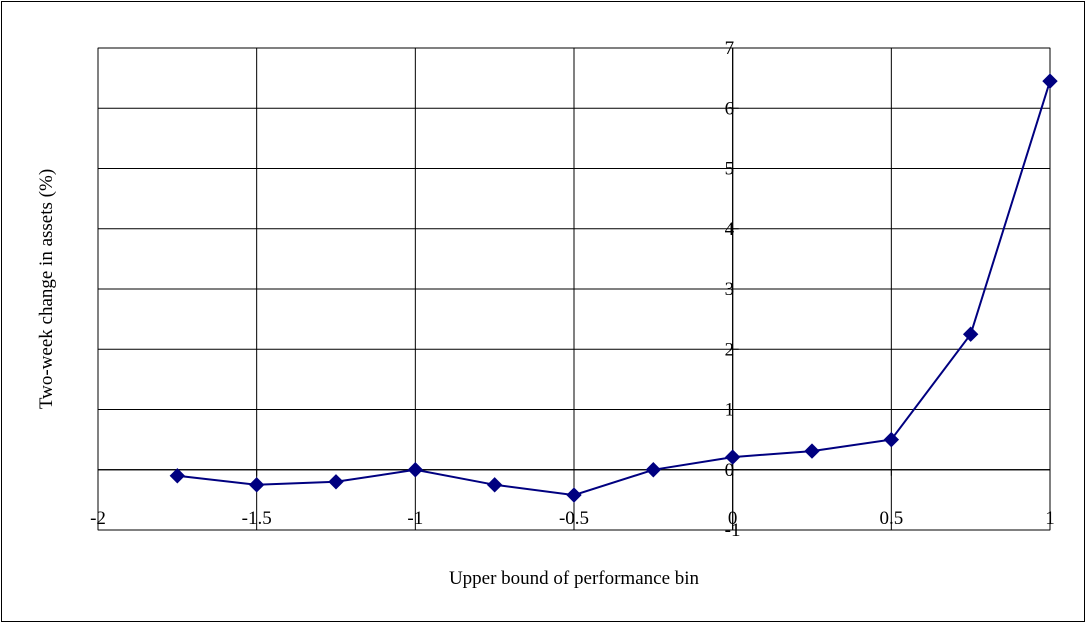 This screenshot has height=623, width=1086. What do you see at coordinates (98, 518) in the screenshot?
I see `x-tick-label-0: -2` at bounding box center [98, 518].